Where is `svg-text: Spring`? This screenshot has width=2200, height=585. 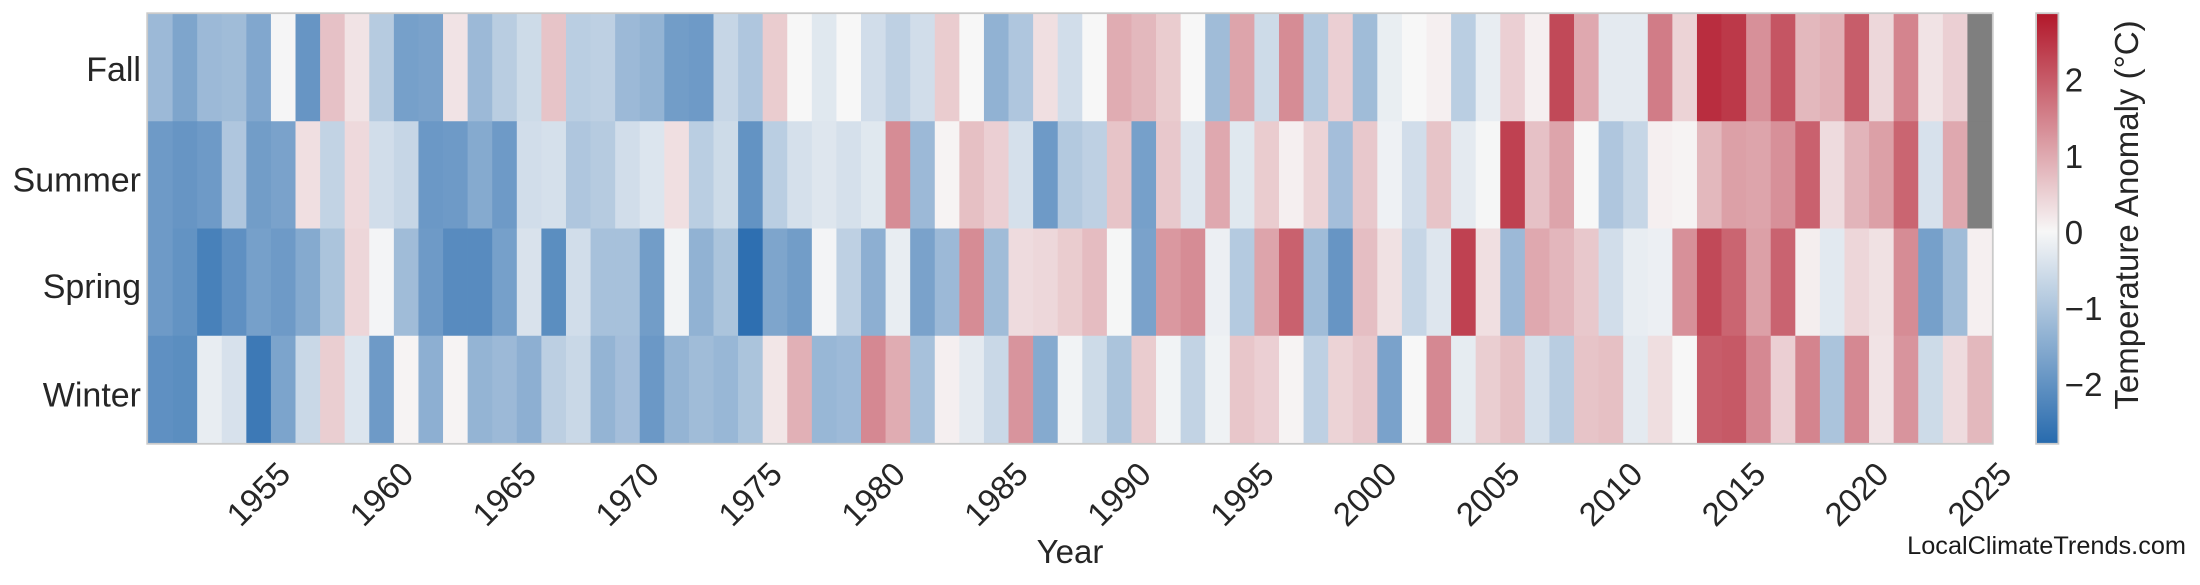 svg-text: Spring is located at coordinates (92, 287).